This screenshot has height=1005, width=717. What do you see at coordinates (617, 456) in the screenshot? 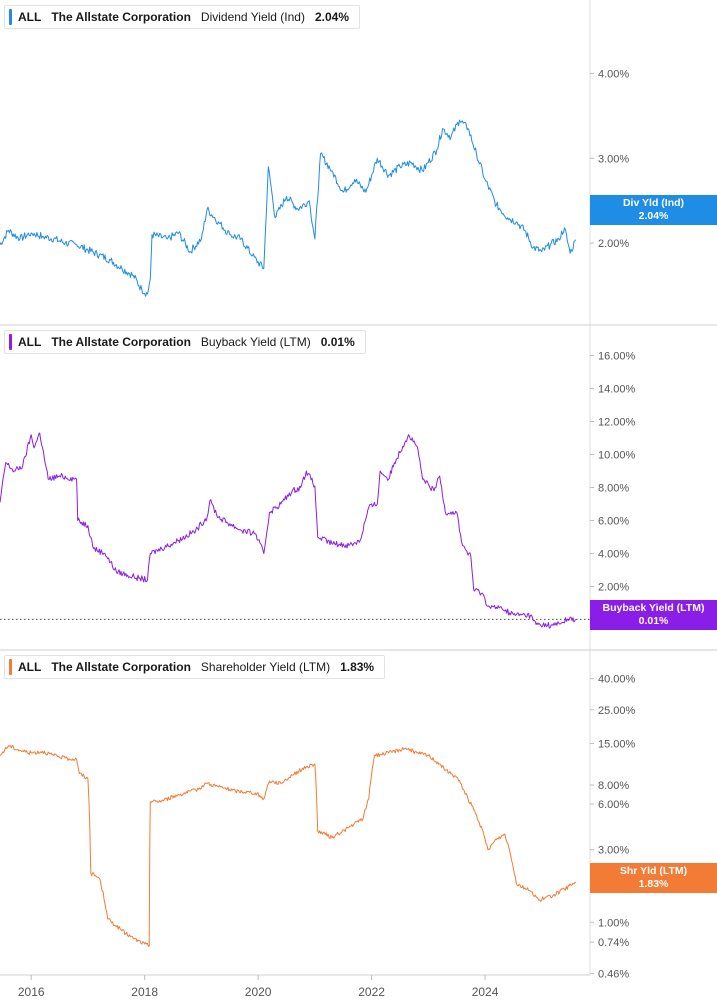
I see `y-tick-label: 10.00%` at bounding box center [617, 456].